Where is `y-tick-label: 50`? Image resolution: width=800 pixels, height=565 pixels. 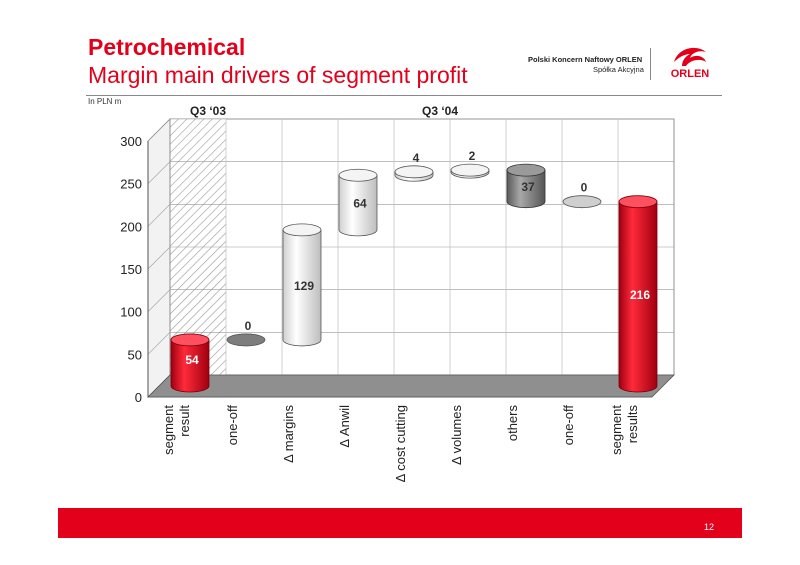
y-tick-label: 50 is located at coordinates (135, 354).